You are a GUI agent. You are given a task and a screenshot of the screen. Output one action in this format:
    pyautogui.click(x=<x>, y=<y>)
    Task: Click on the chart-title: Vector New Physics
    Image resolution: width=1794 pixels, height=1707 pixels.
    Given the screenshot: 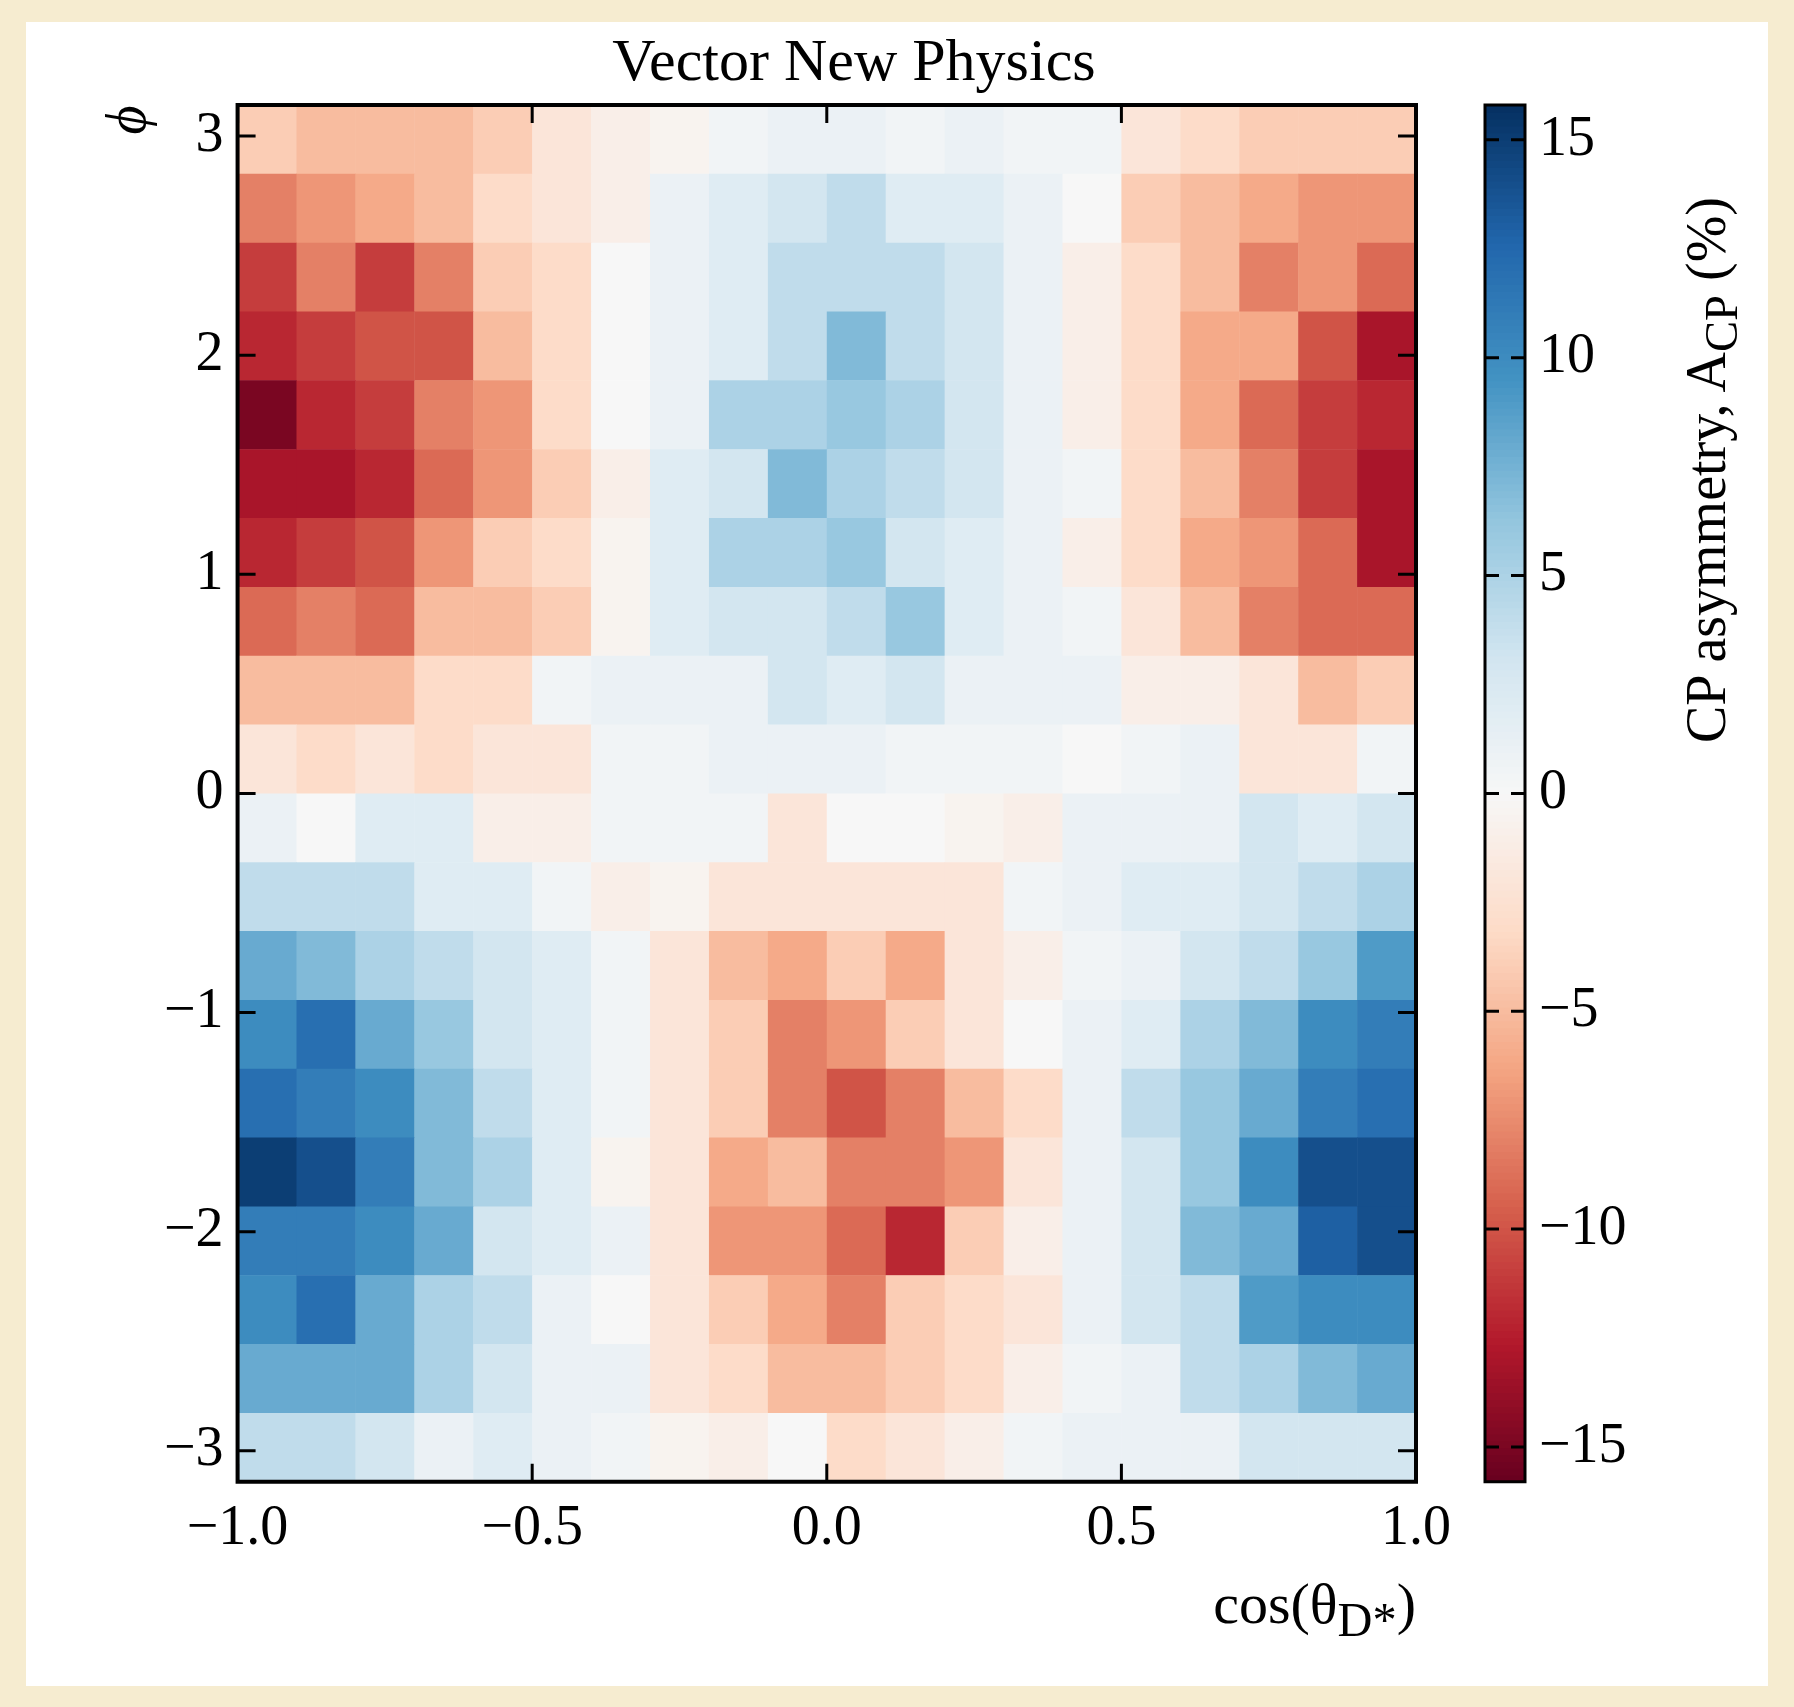 What is the action you would take?
    pyautogui.click(x=854, y=60)
    